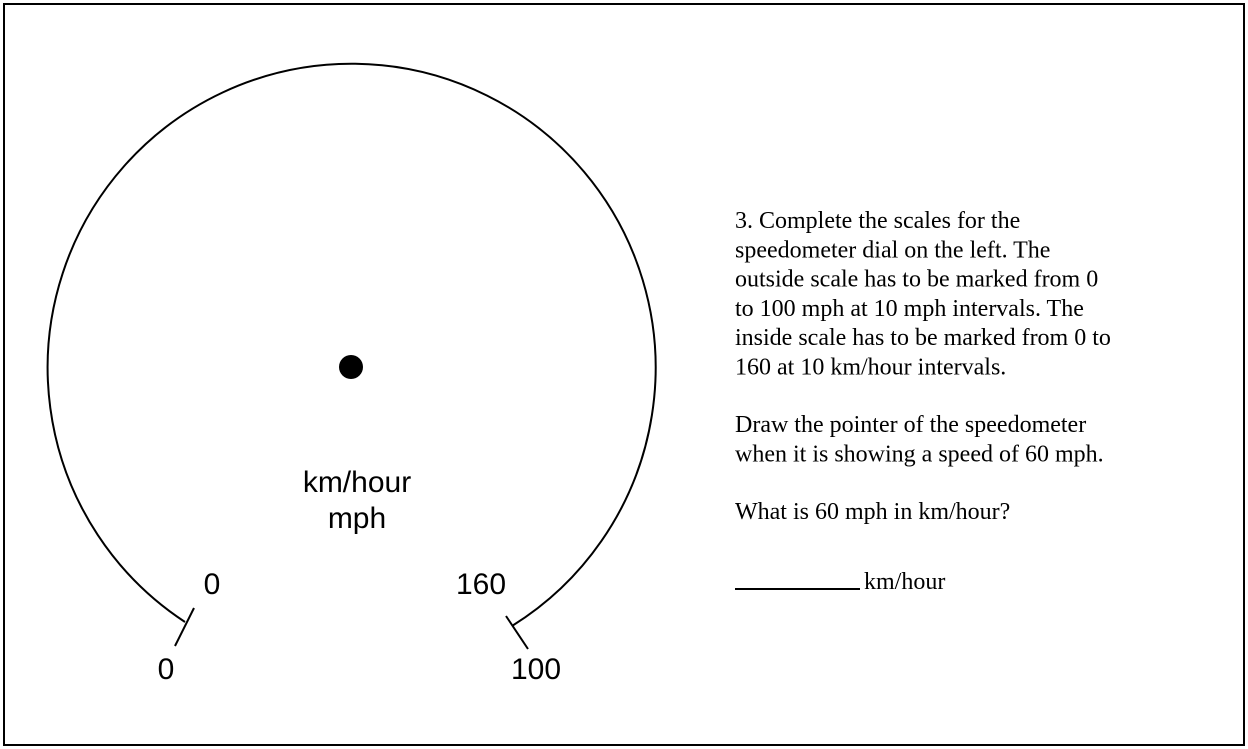 The image size is (1248, 749). Describe the element at coordinates (916, 280) in the screenshot. I see `question-line: outside scale has to be marked from 0` at that location.